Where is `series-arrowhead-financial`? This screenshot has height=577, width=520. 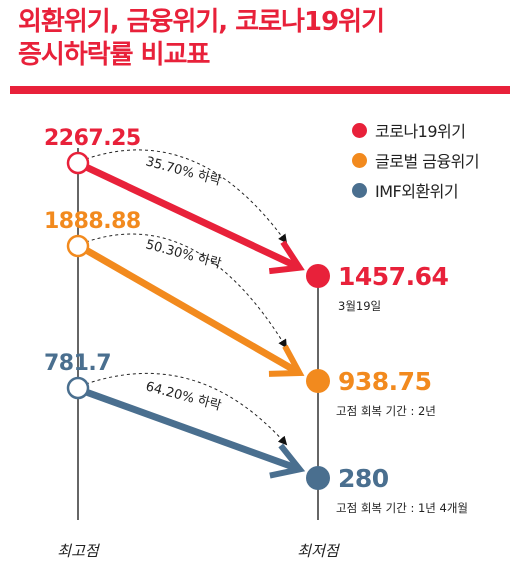 series-arrowhead-financial is located at coordinates (286, 360).